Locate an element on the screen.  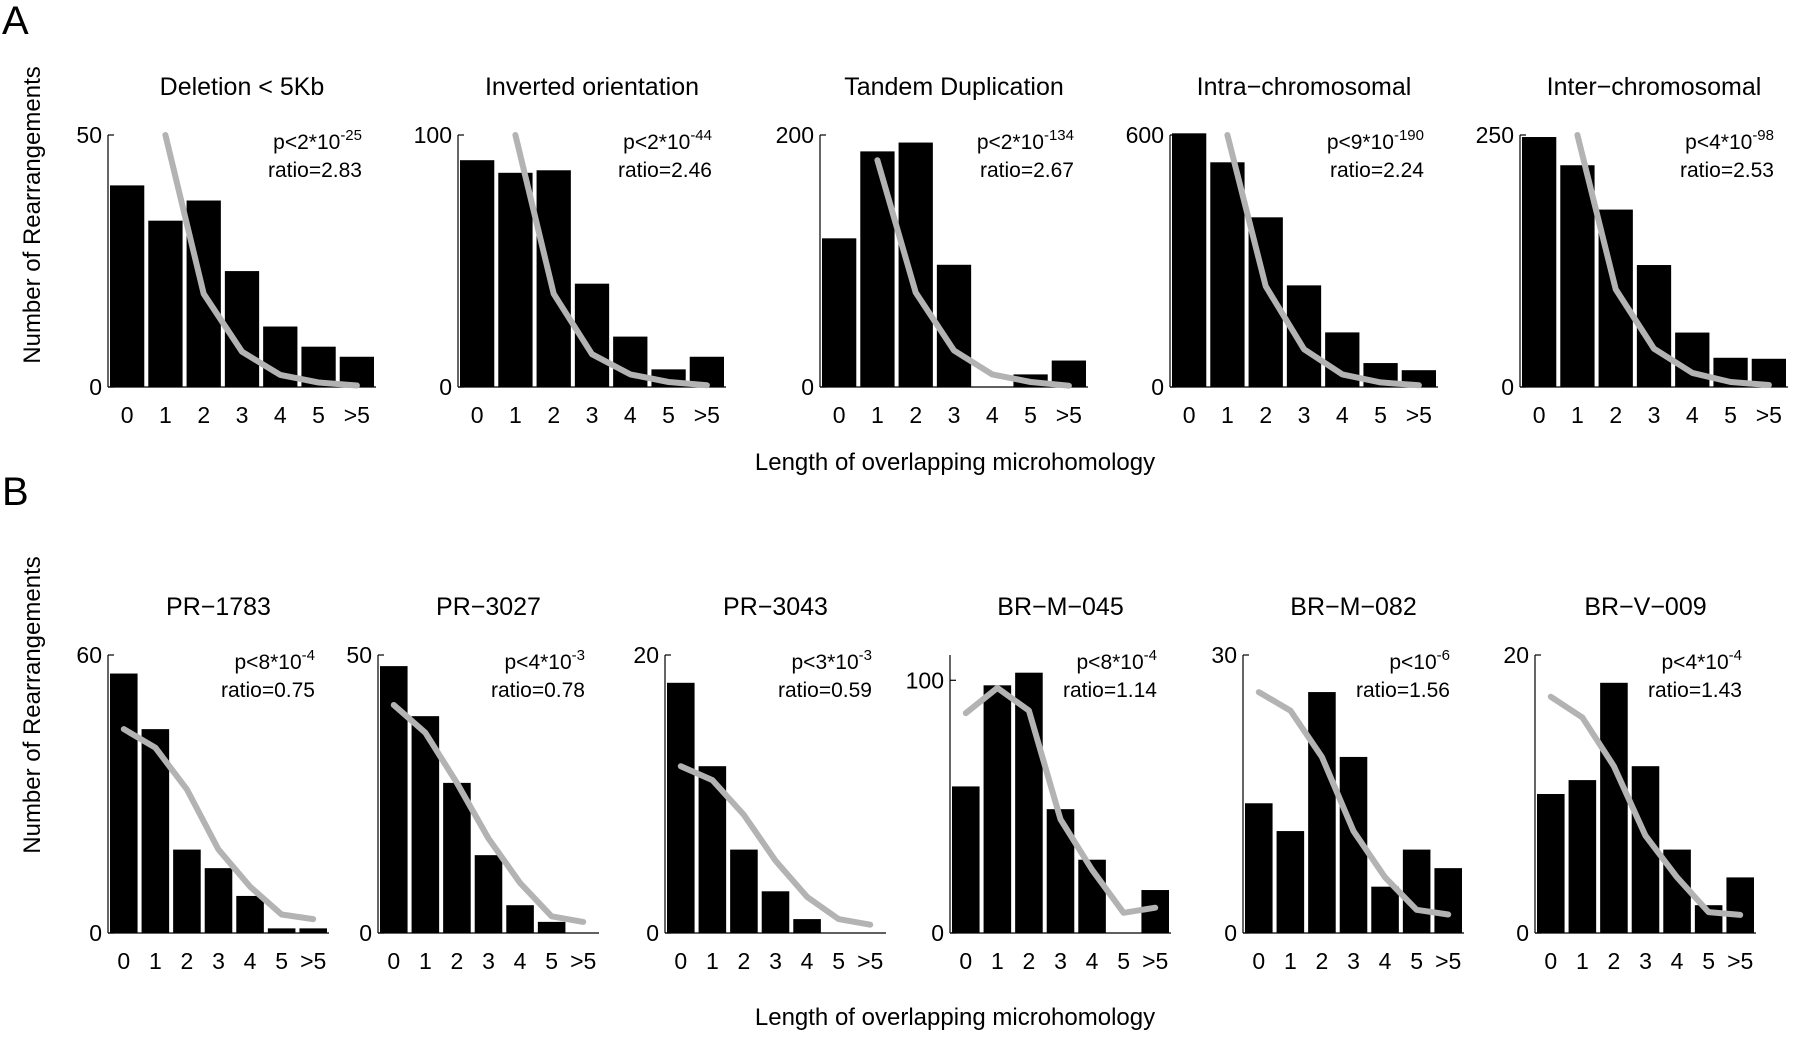
p-value-label: p<2*10-25 is located at coordinates (317, 140).